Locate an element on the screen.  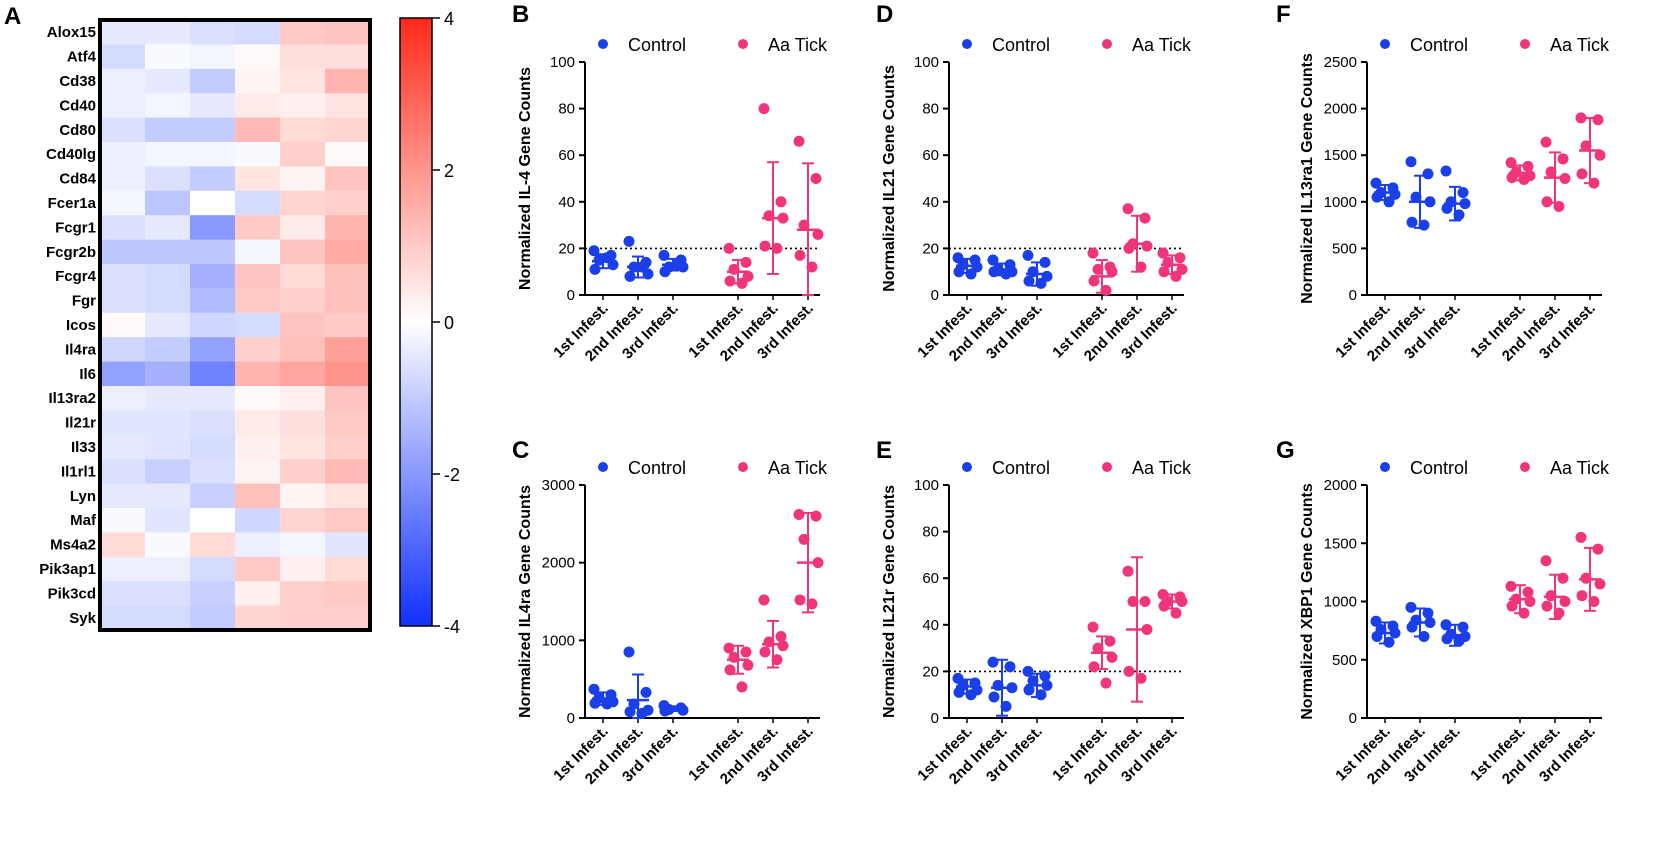
y-tick-label: 1000 is located at coordinates (1340, 202).